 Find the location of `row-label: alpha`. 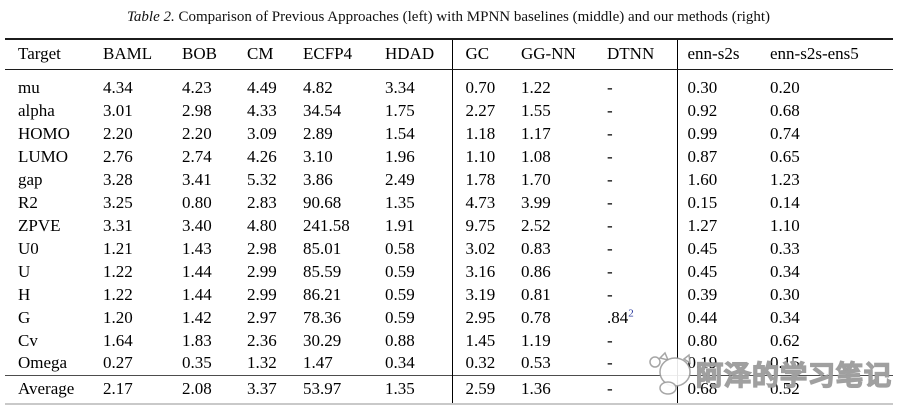

row-label: alpha is located at coordinates (36, 110).